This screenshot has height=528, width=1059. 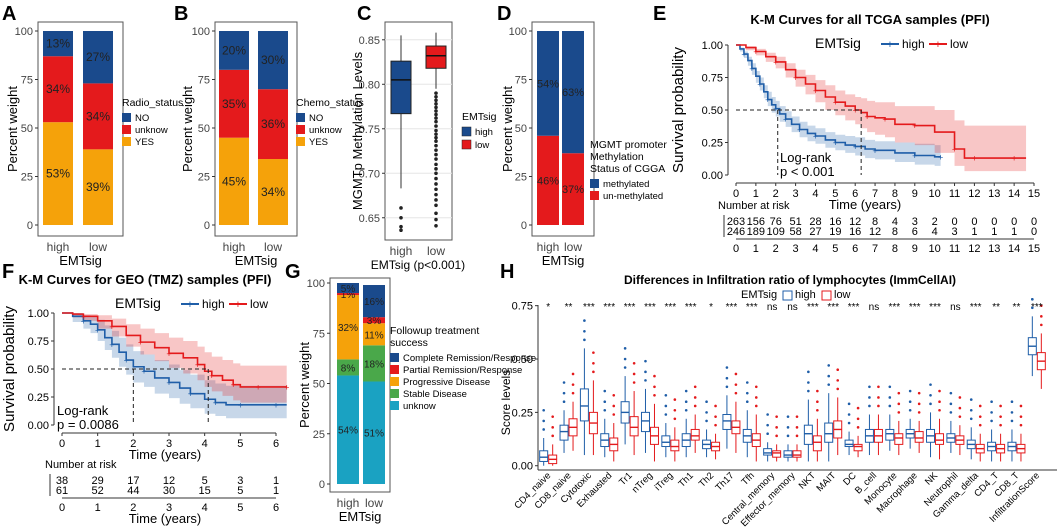 I want to click on risk-count-low: 1, so click(x=994, y=232).